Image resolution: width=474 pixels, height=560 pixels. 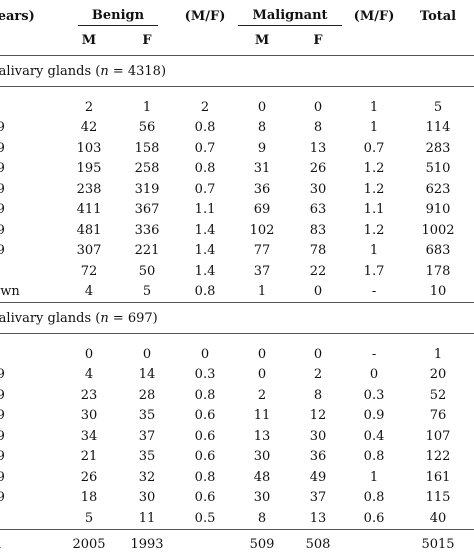 What do you see at coordinates (237, 318) in the screenshot?
I see `section-header: salivary glands (n = 697)` at bounding box center [237, 318].